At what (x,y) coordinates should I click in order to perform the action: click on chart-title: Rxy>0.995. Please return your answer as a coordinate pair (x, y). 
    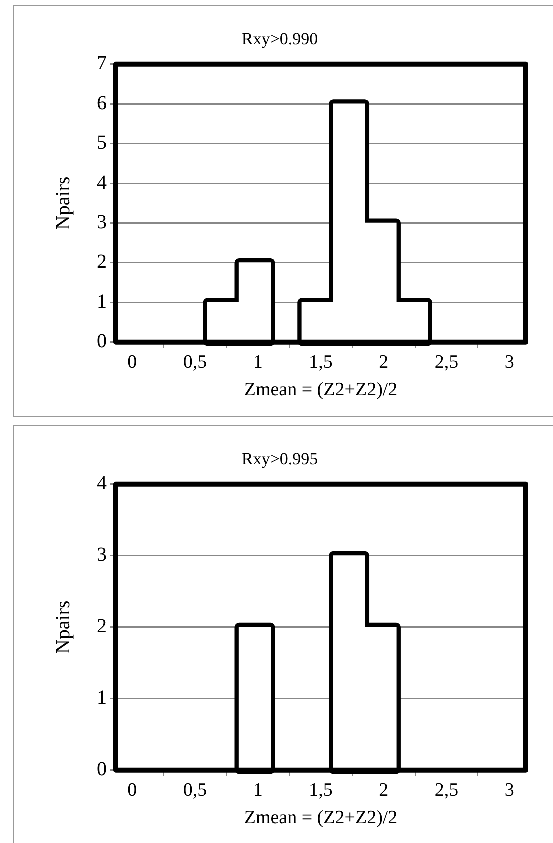
    Looking at the image, I should click on (280, 459).